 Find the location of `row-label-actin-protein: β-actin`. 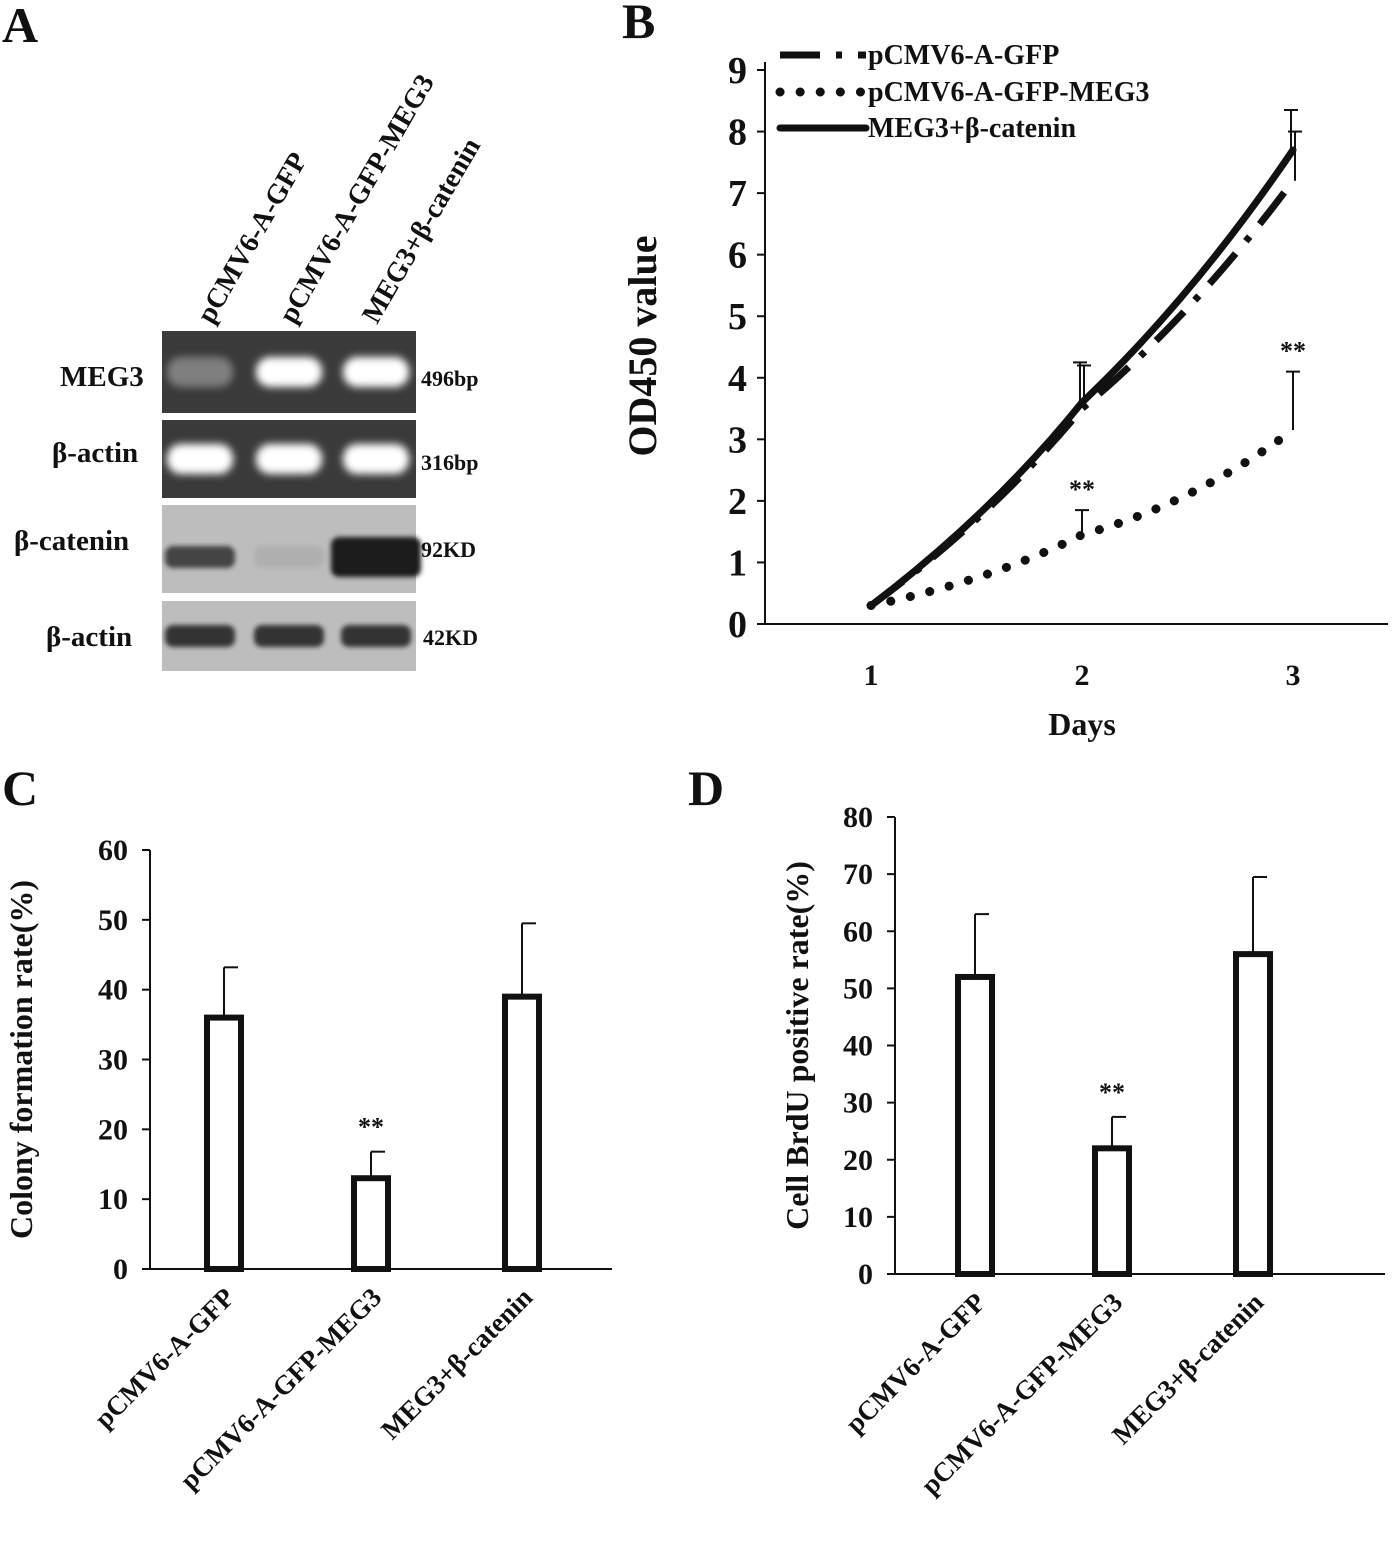

row-label-actin-protein: β-actin is located at coordinates (89, 637).